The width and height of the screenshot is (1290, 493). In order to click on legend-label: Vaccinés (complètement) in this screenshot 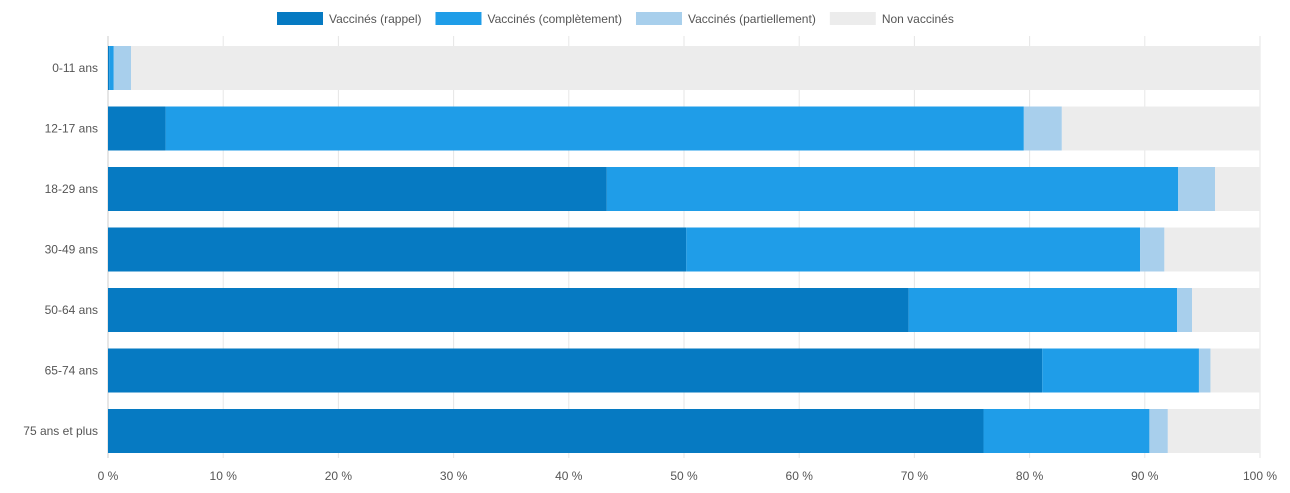, I will do `click(554, 19)`.